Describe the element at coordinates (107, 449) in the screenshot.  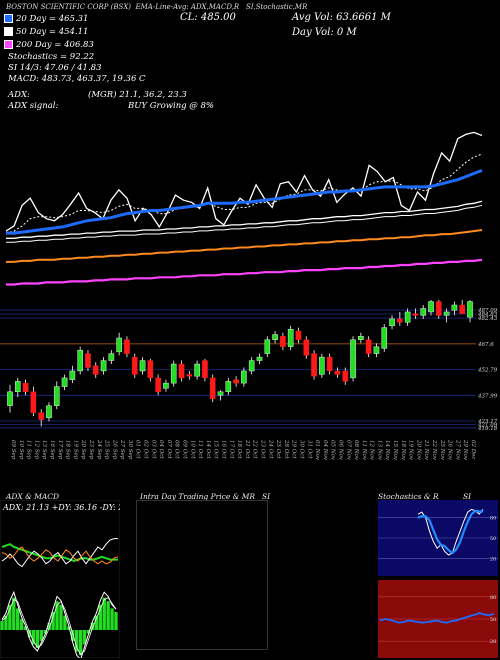
I see `date-axis-label: 25 Sep` at that location.